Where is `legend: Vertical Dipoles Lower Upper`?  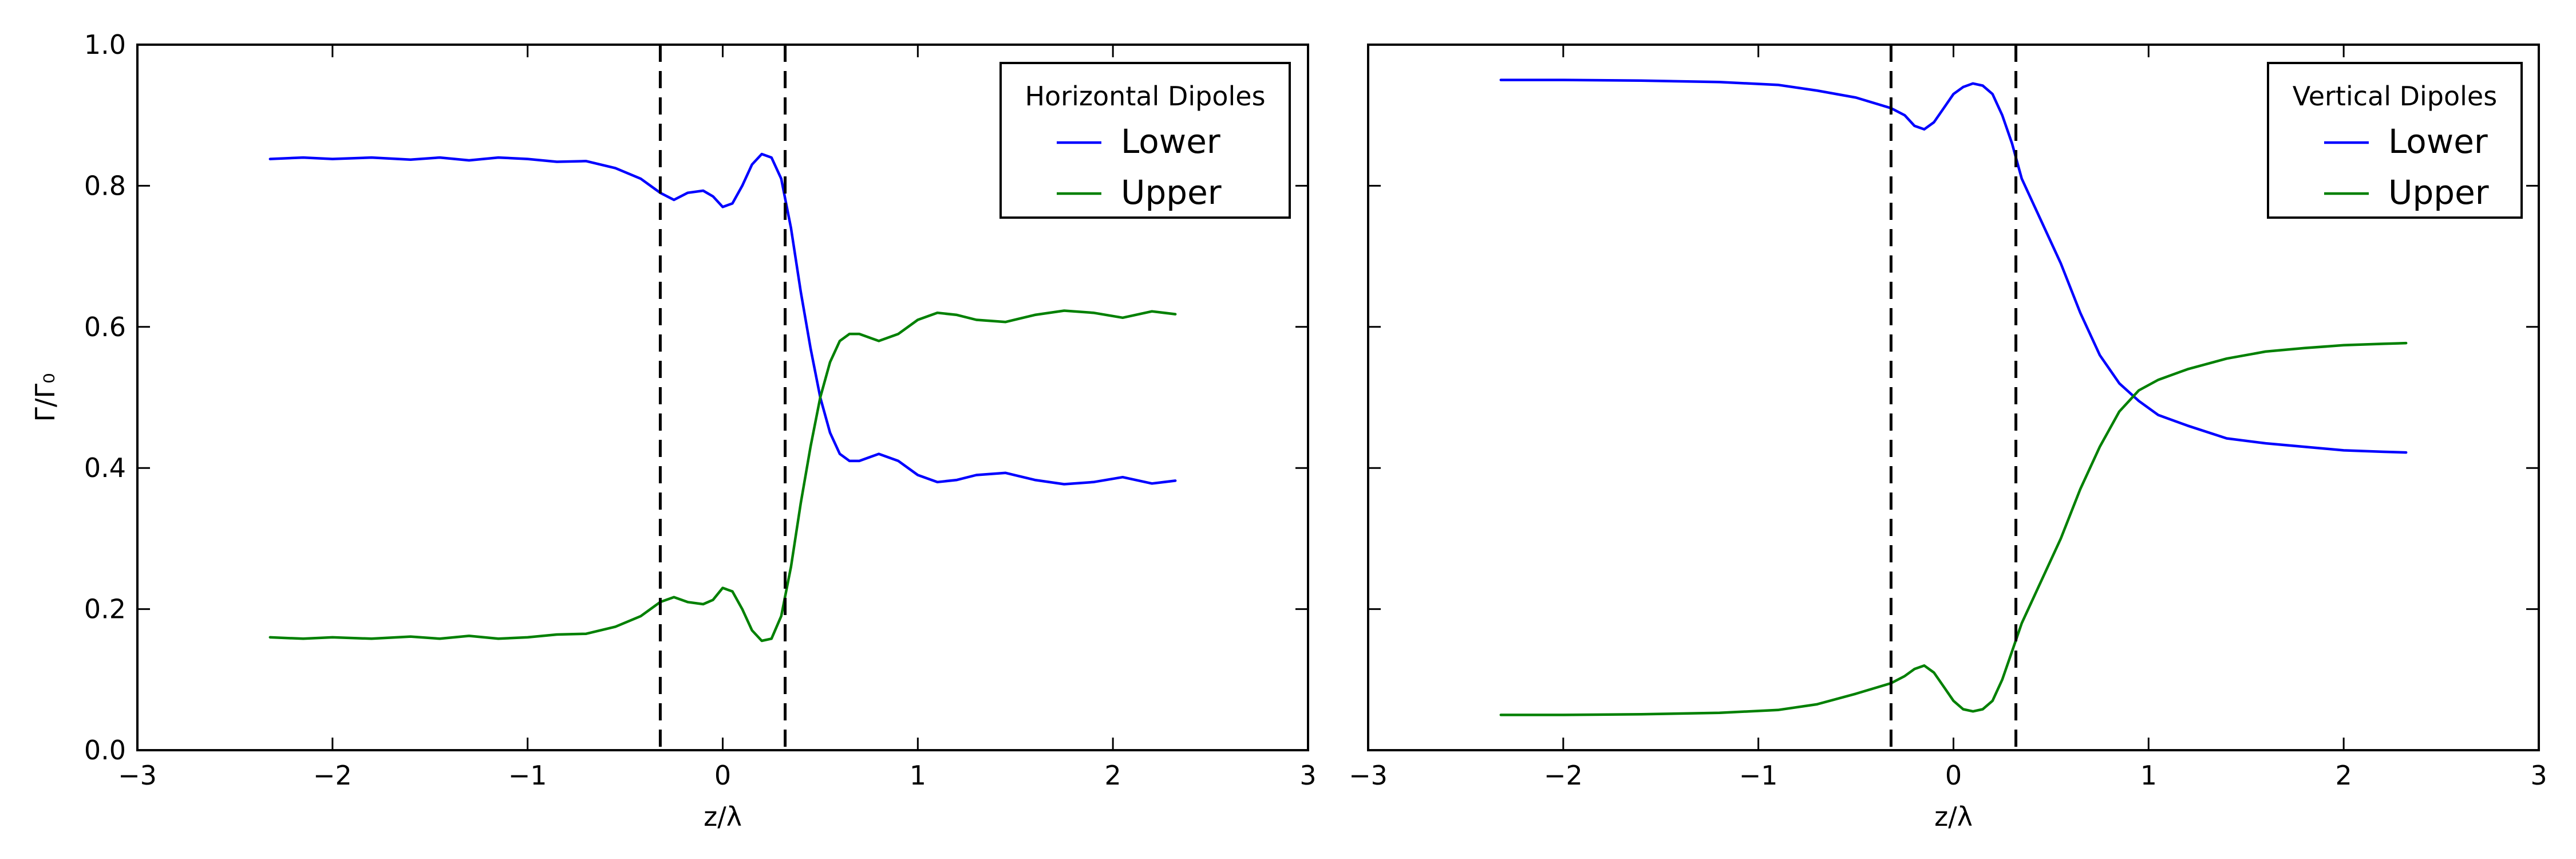
legend: Vertical Dipoles Lower Upper is located at coordinates (2395, 140).